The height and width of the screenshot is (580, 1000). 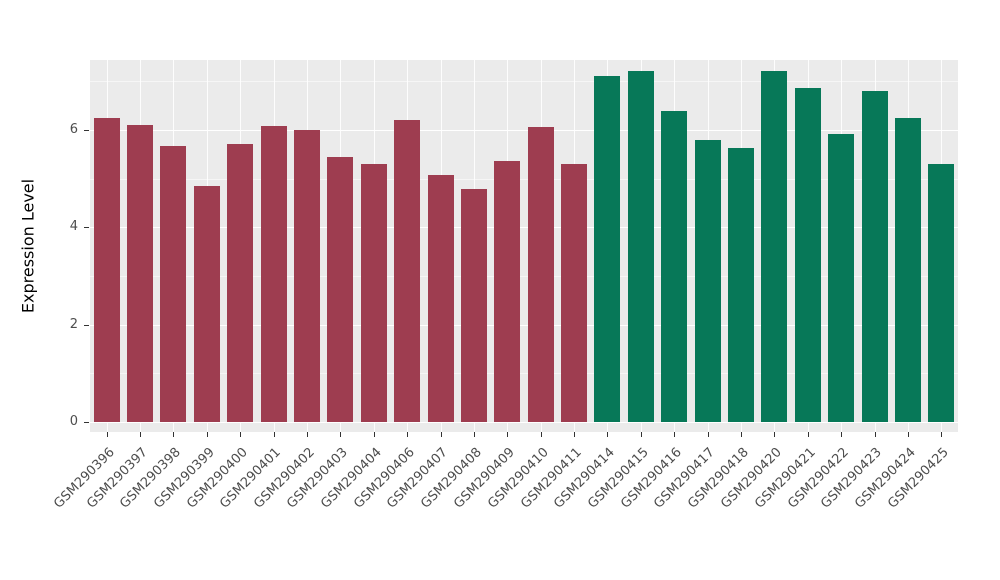 What do you see at coordinates (740, 285) in the screenshot?
I see `bar-GSM290418` at bounding box center [740, 285].